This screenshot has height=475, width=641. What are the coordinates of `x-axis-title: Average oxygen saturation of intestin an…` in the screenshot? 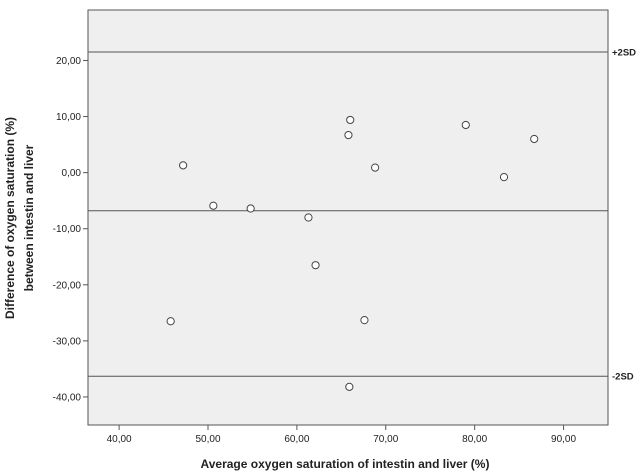 It's located at (345, 464).